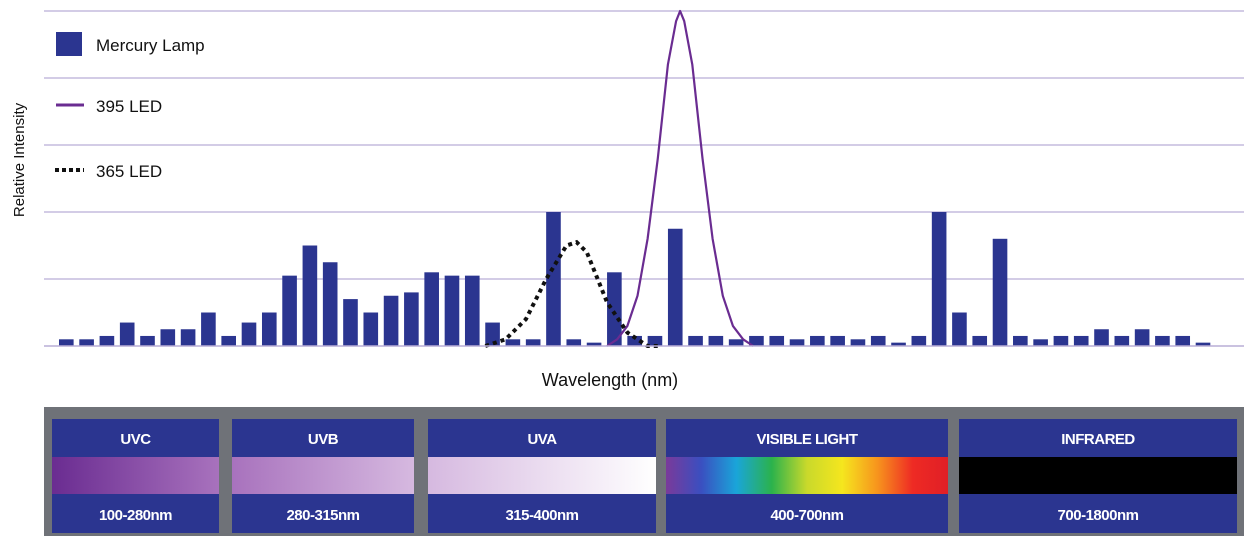 The width and height of the screenshot is (1244, 536). I want to click on band-uva: UVA 315-400nm, so click(542, 476).